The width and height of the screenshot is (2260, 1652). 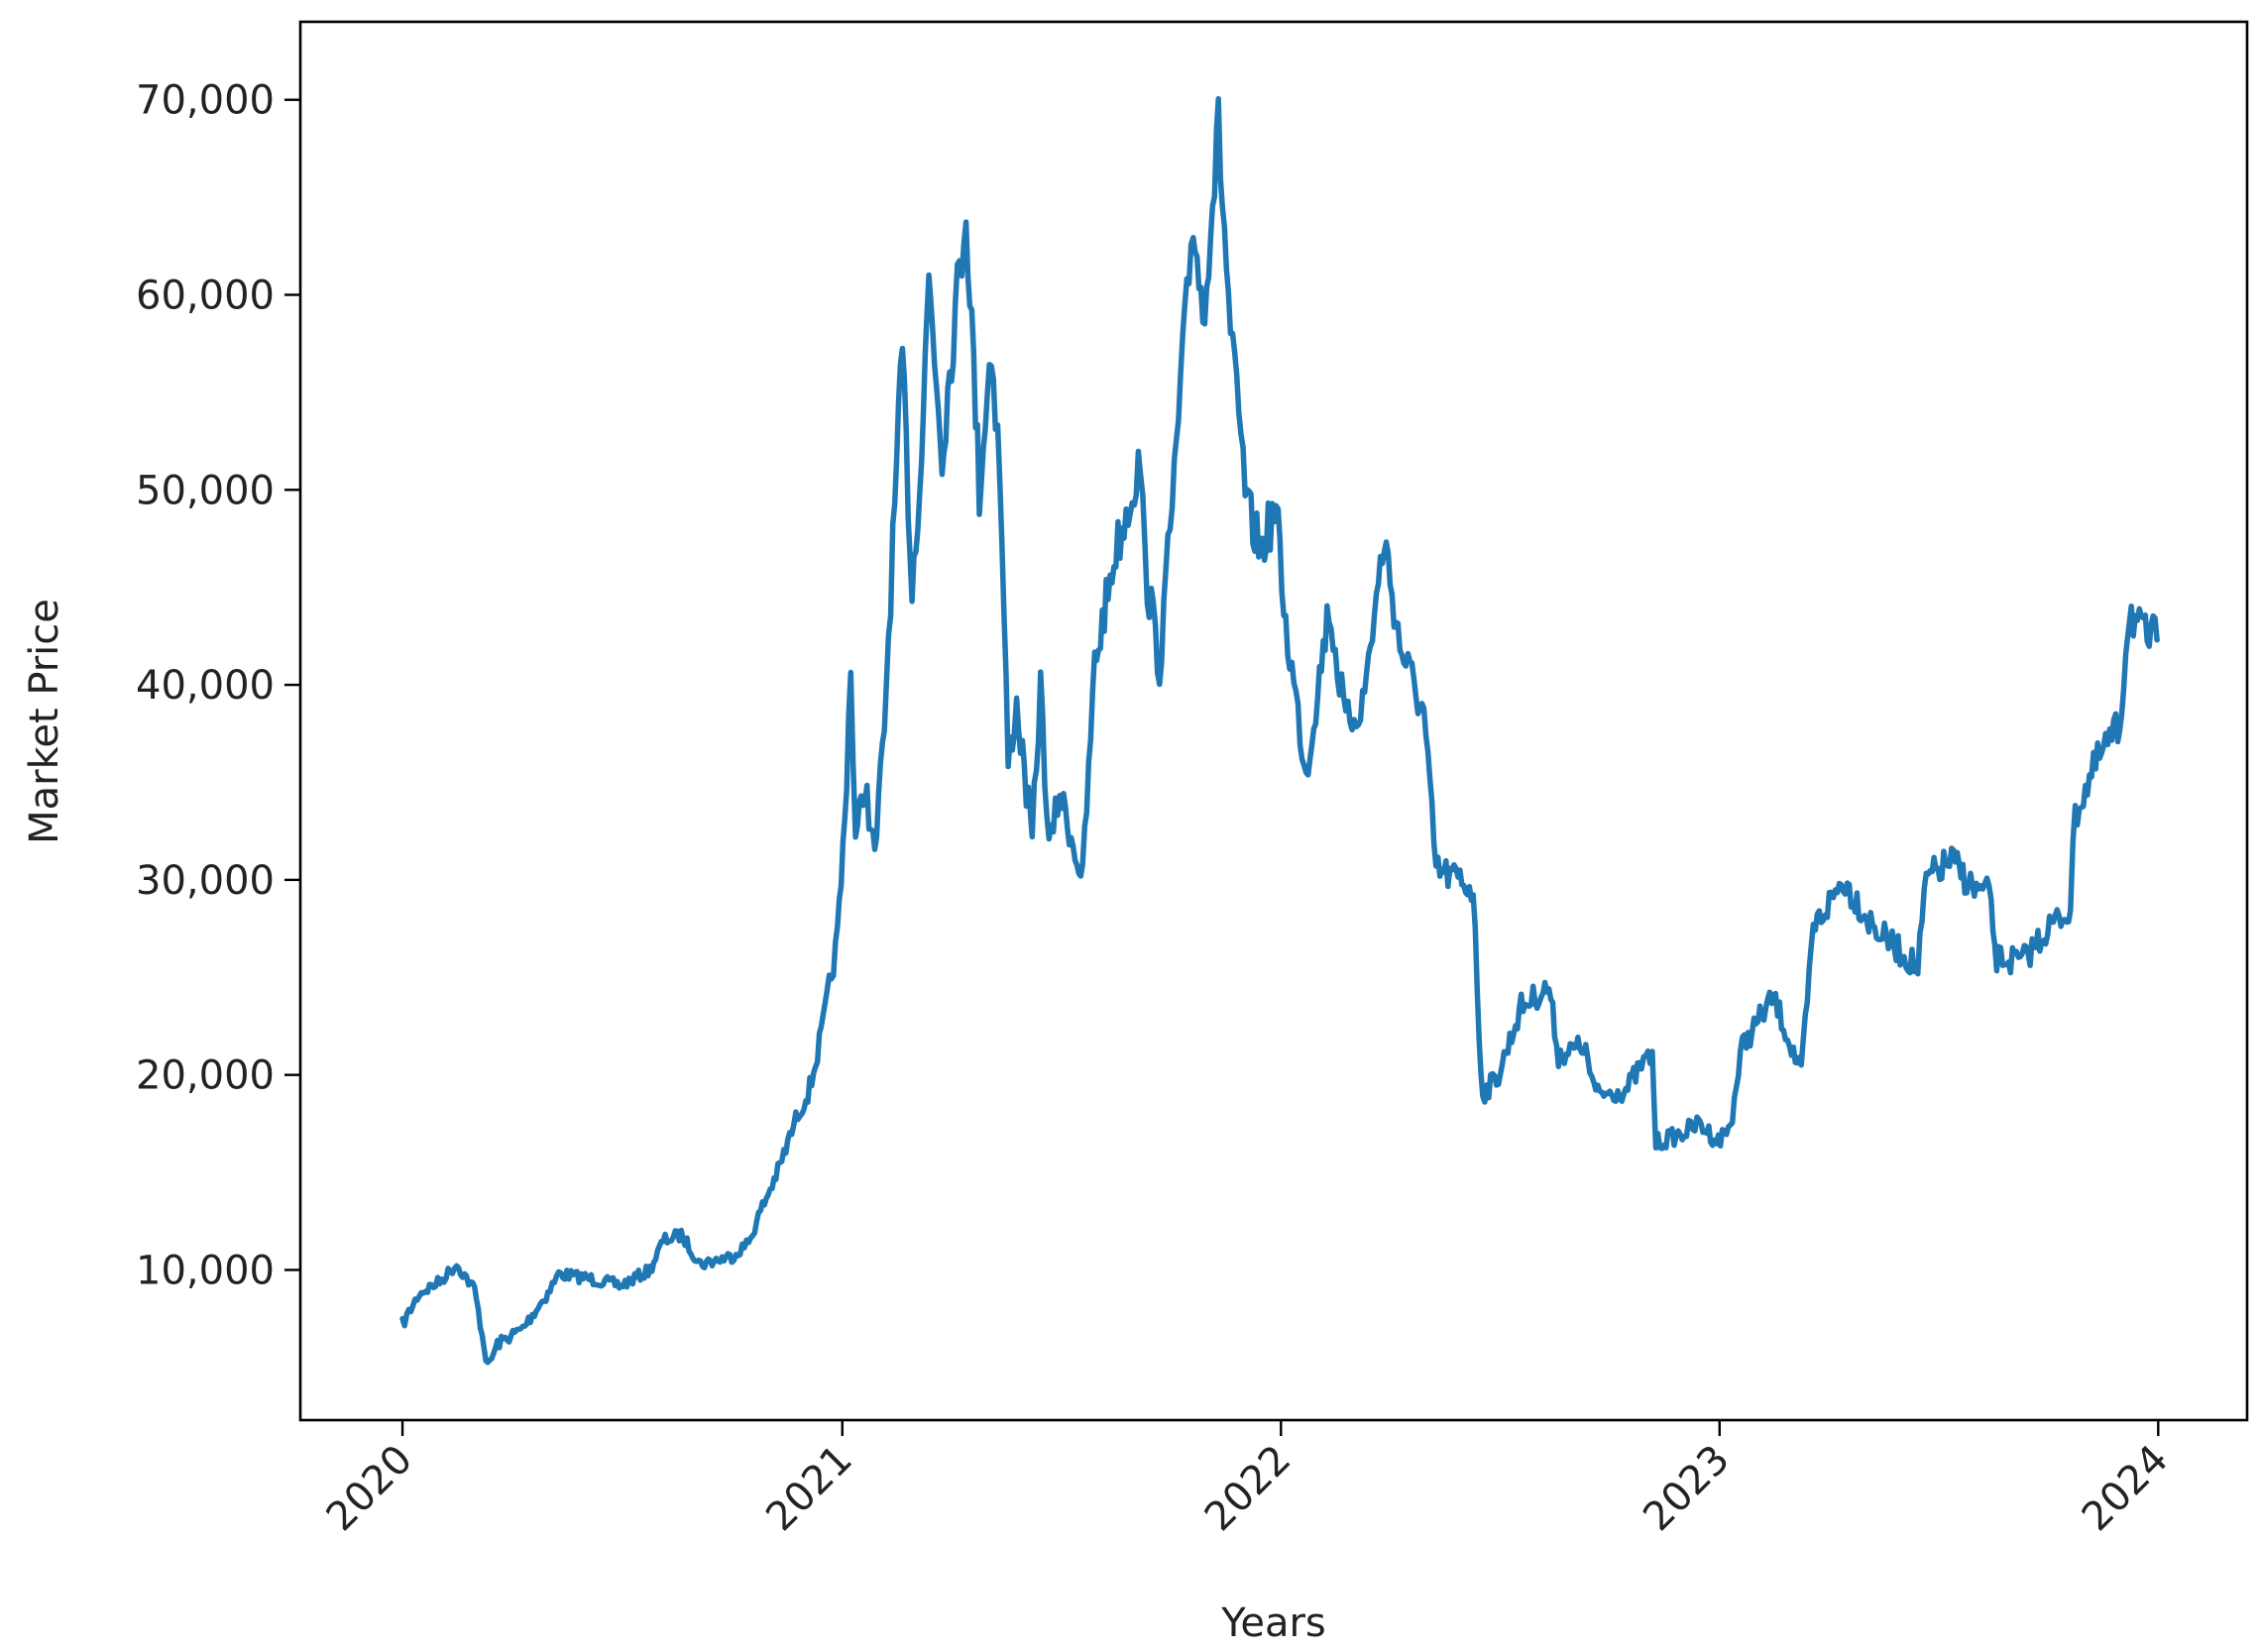 What do you see at coordinates (809, 1489) in the screenshot?
I see `x-tick-label: 2021` at bounding box center [809, 1489].